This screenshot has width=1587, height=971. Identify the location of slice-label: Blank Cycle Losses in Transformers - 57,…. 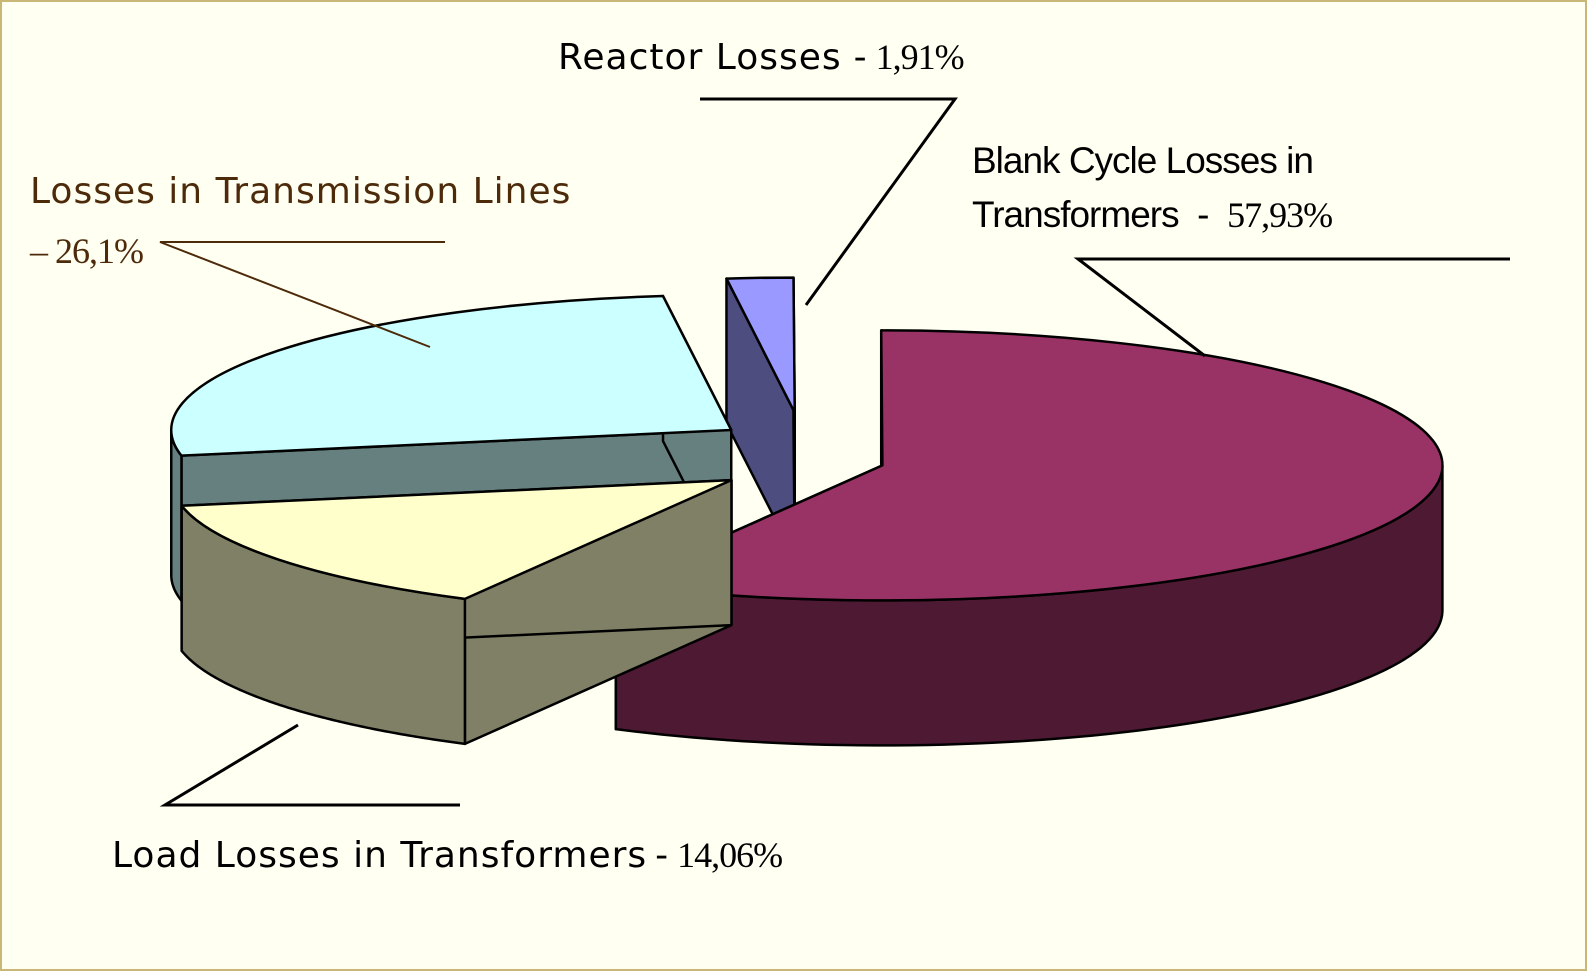
(1182, 188).